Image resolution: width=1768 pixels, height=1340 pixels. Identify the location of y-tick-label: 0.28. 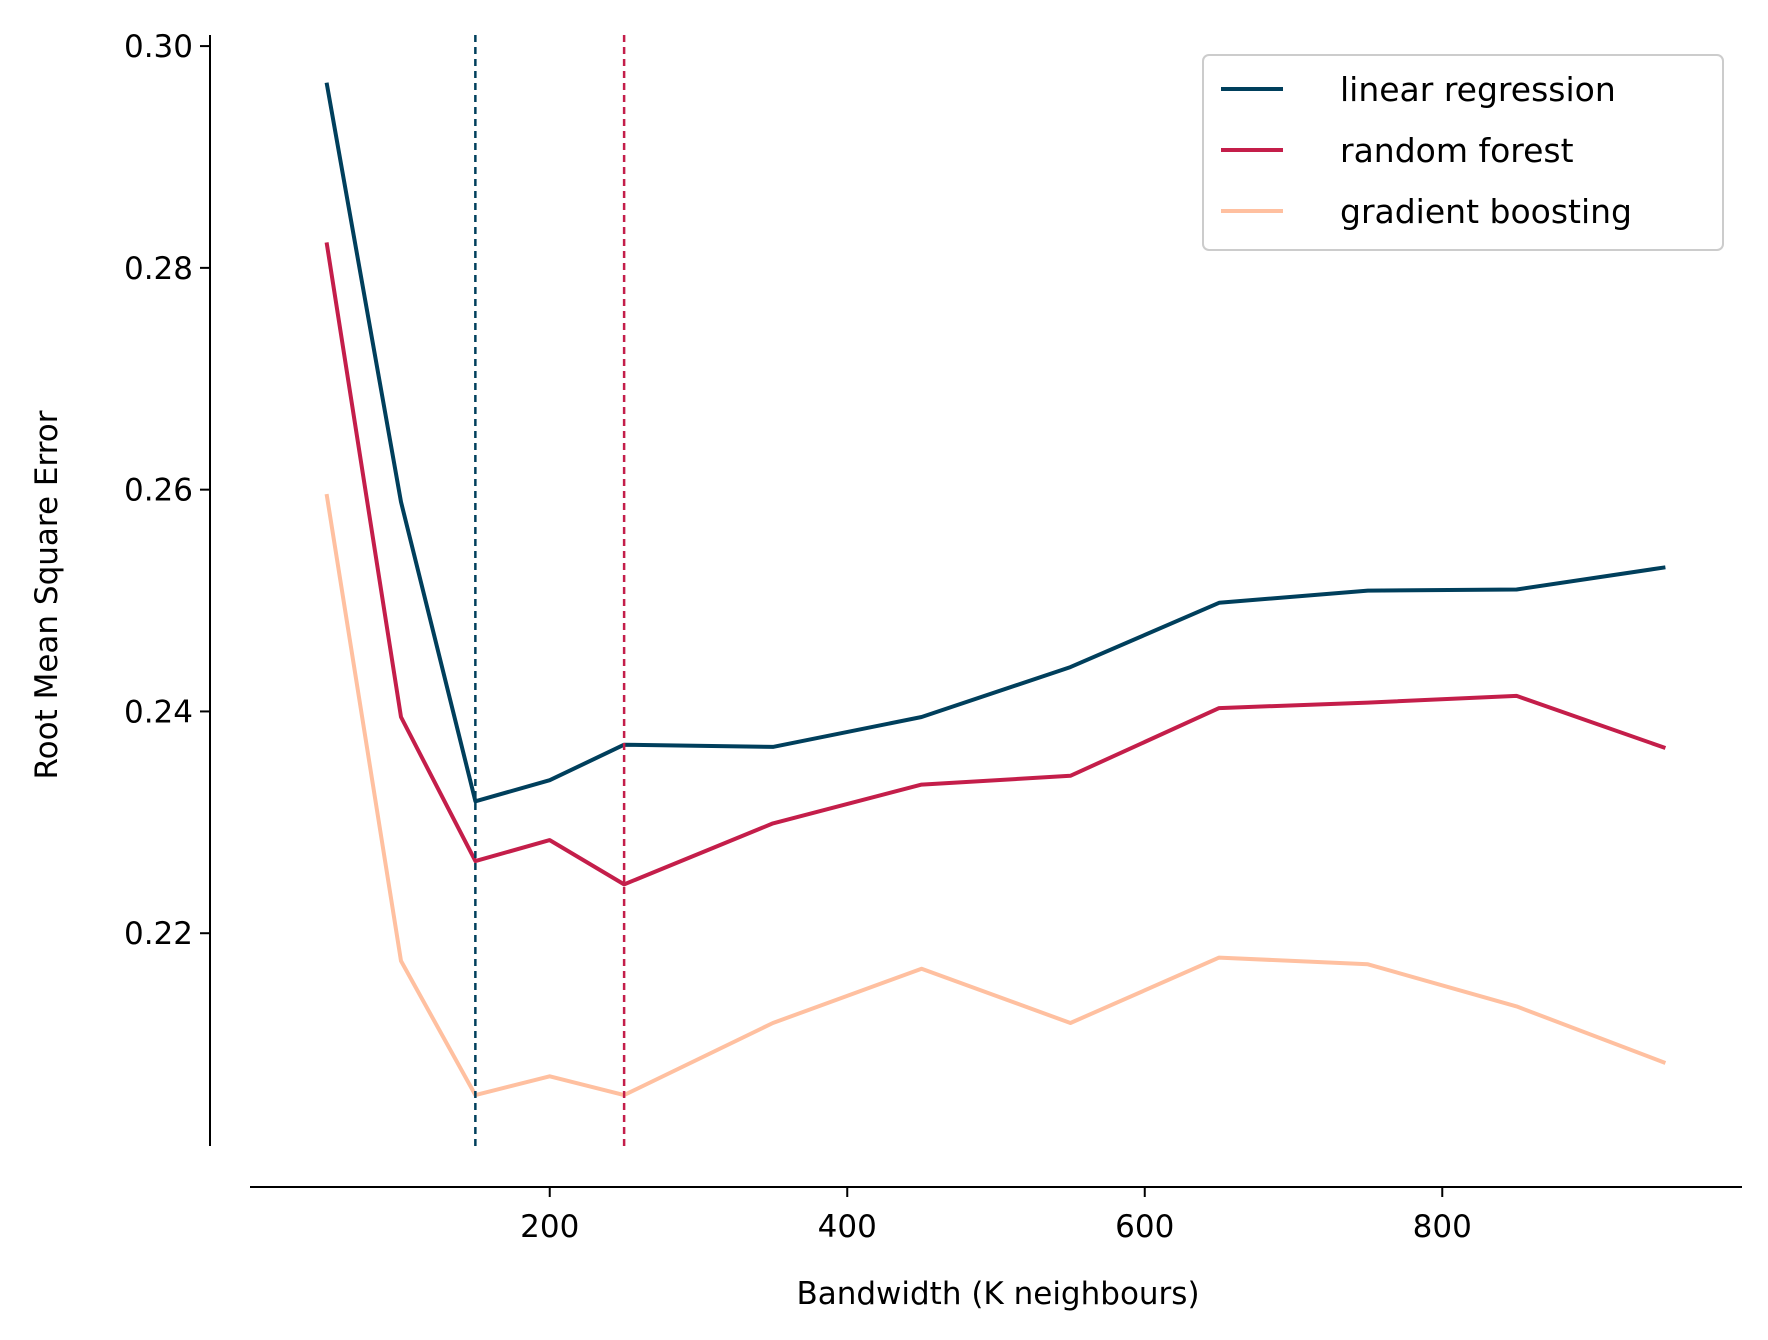
(158, 269).